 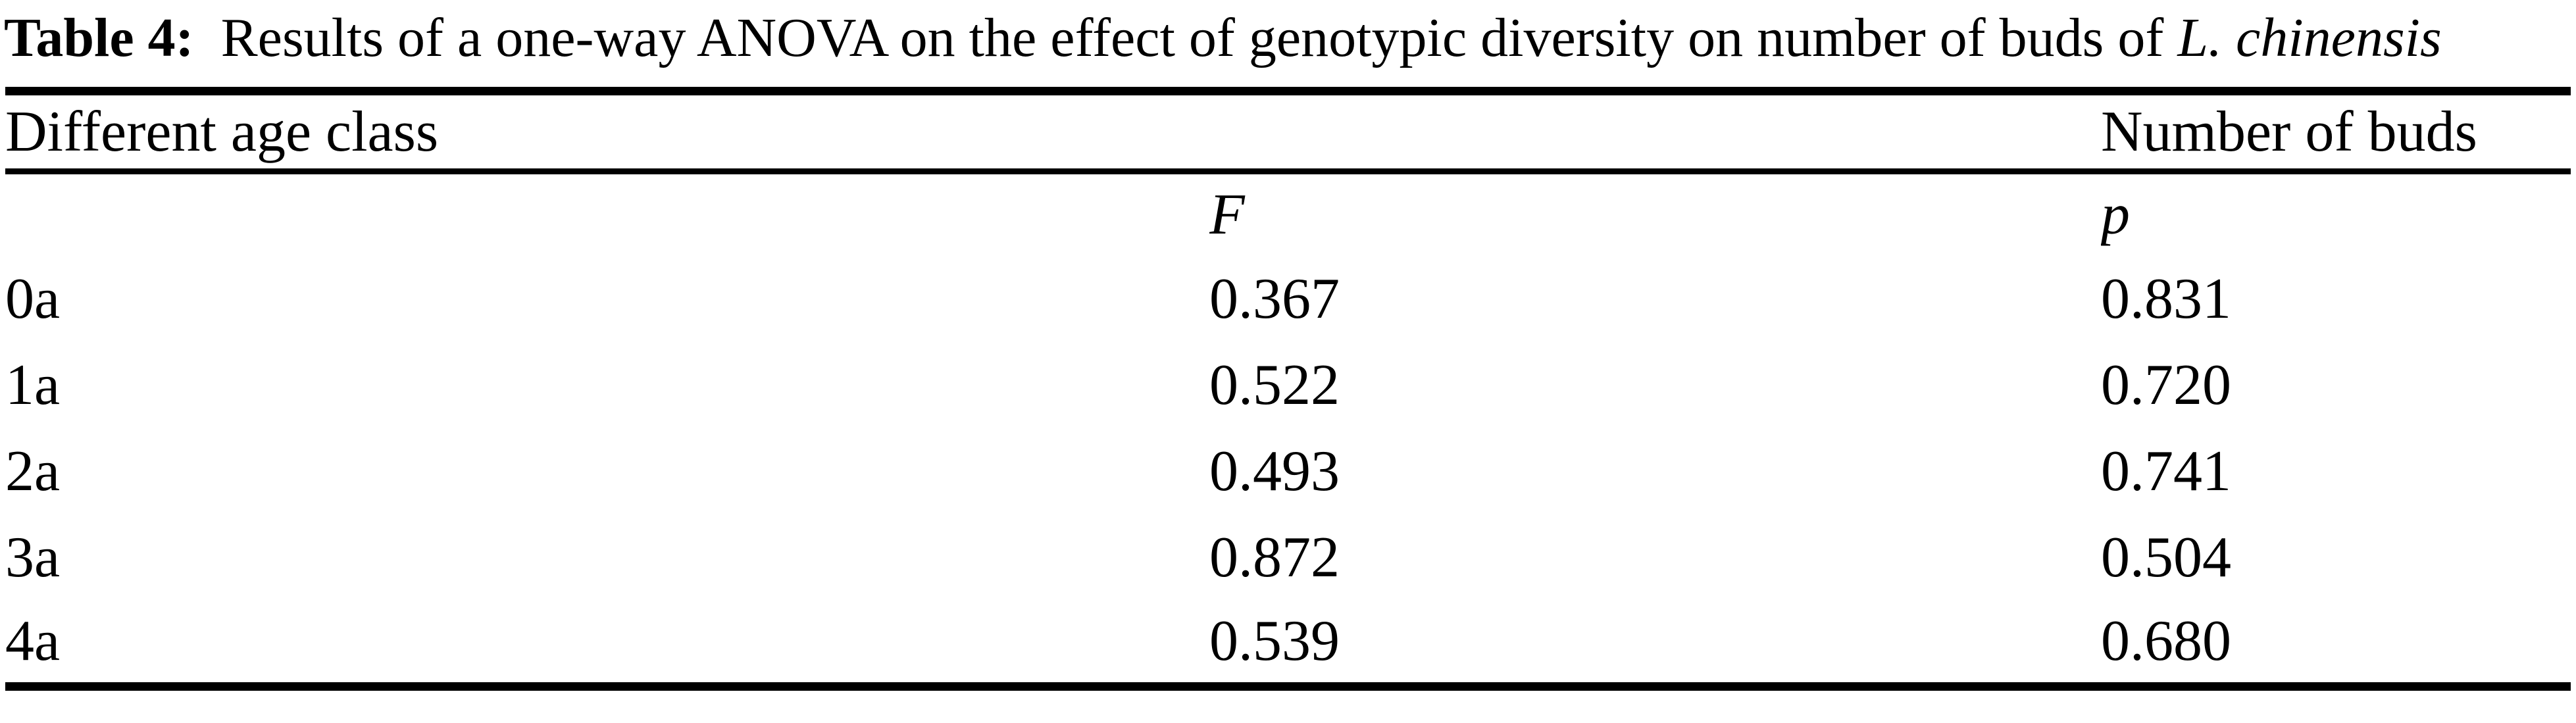 What do you see at coordinates (1274, 557) in the screenshot?
I see `f-value-cell: 0.872` at bounding box center [1274, 557].